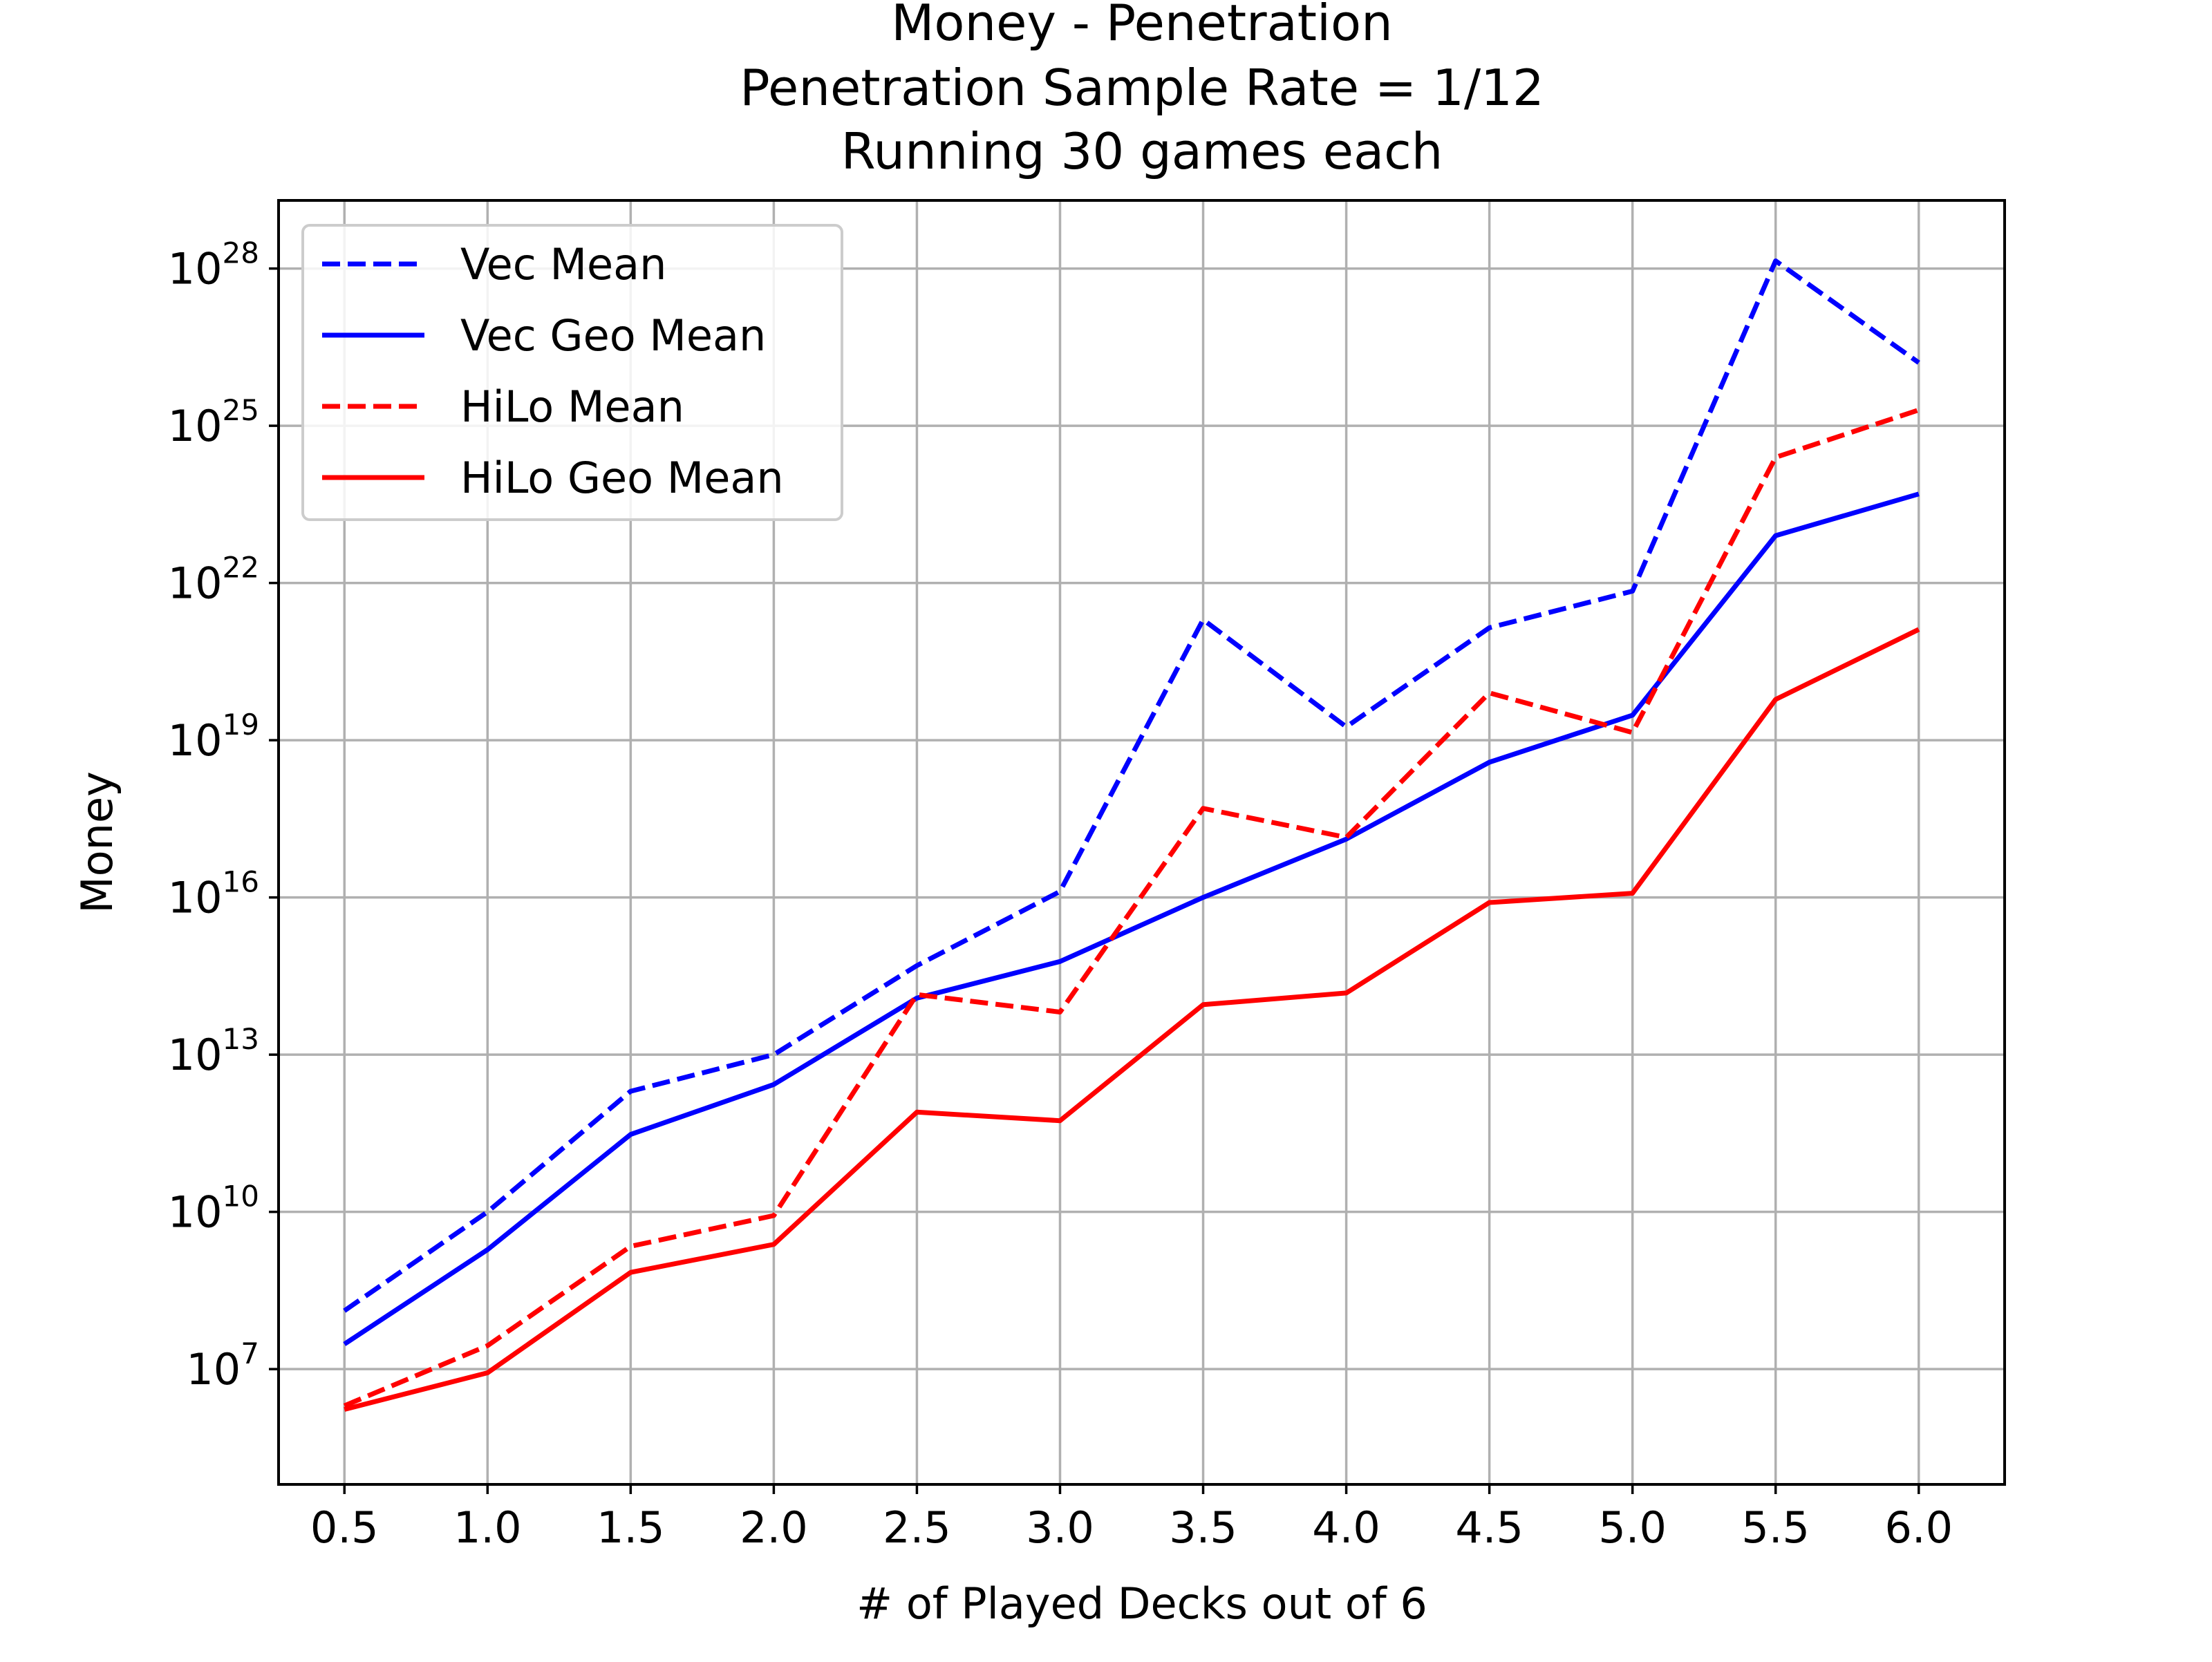  I want to click on x-tick-label: 5.0, so click(1633, 1527).